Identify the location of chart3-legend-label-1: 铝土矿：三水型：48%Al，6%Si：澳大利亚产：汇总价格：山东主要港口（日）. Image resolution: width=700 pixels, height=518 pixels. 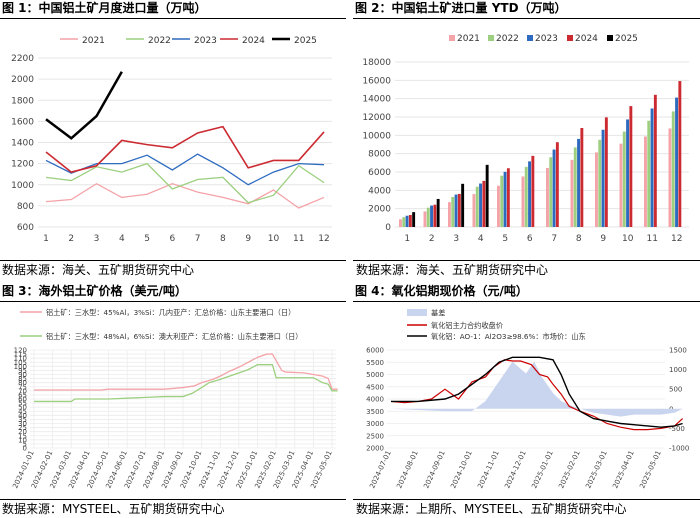
(174, 336).